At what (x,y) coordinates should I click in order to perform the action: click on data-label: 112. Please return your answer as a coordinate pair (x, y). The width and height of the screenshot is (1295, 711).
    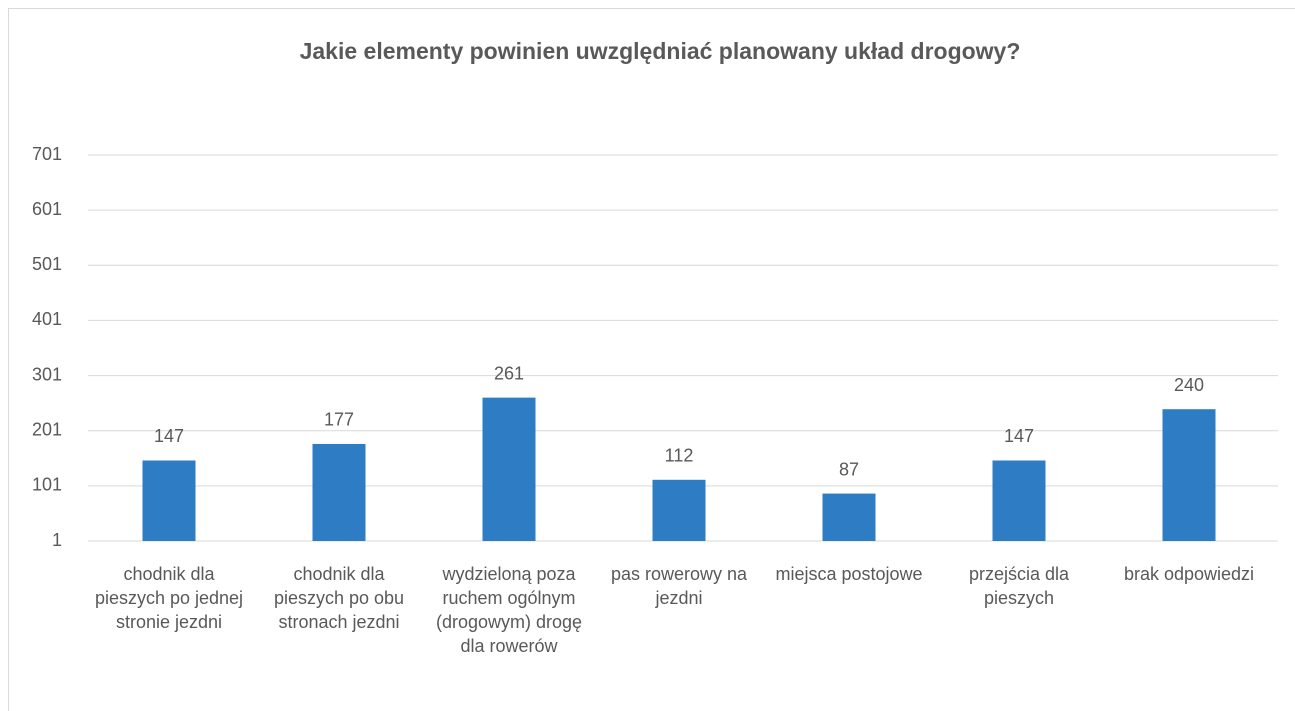
    Looking at the image, I should click on (679, 456).